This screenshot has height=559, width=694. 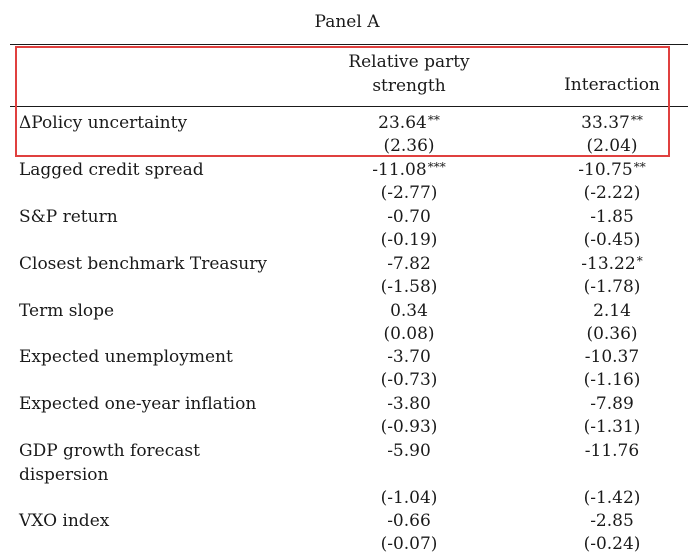 What do you see at coordinates (608, 264) in the screenshot?
I see `coef-value: -13.22` at bounding box center [608, 264].